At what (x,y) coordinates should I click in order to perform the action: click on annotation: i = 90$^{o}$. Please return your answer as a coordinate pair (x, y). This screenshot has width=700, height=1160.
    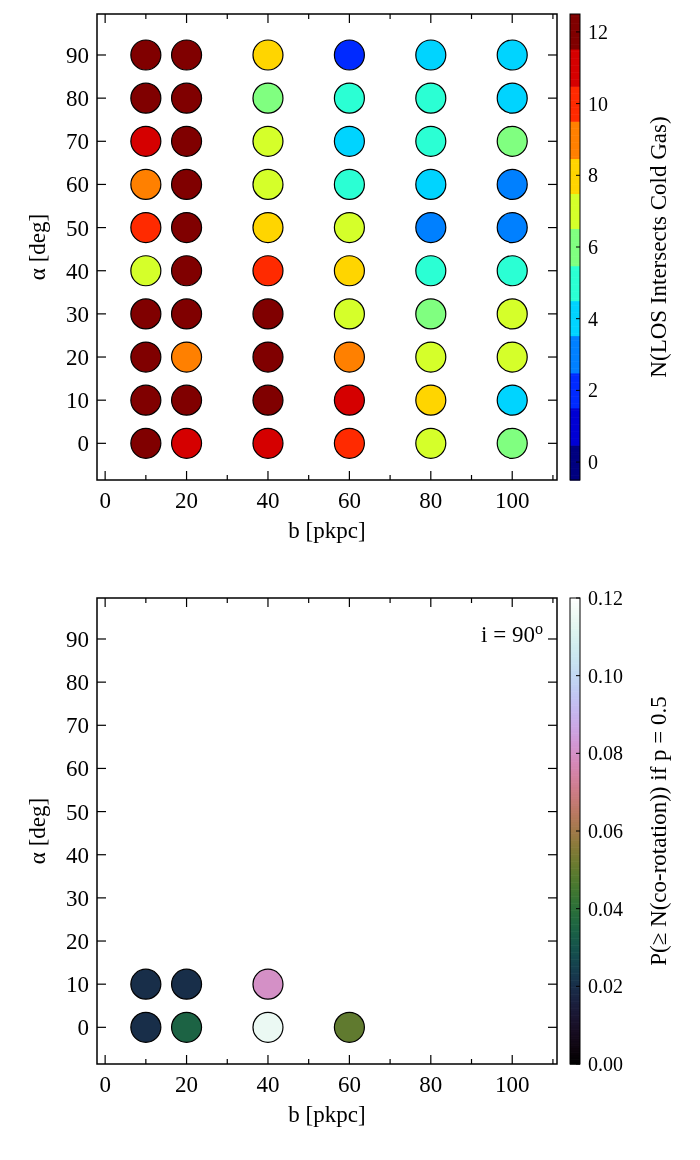
    Looking at the image, I should click on (512, 633).